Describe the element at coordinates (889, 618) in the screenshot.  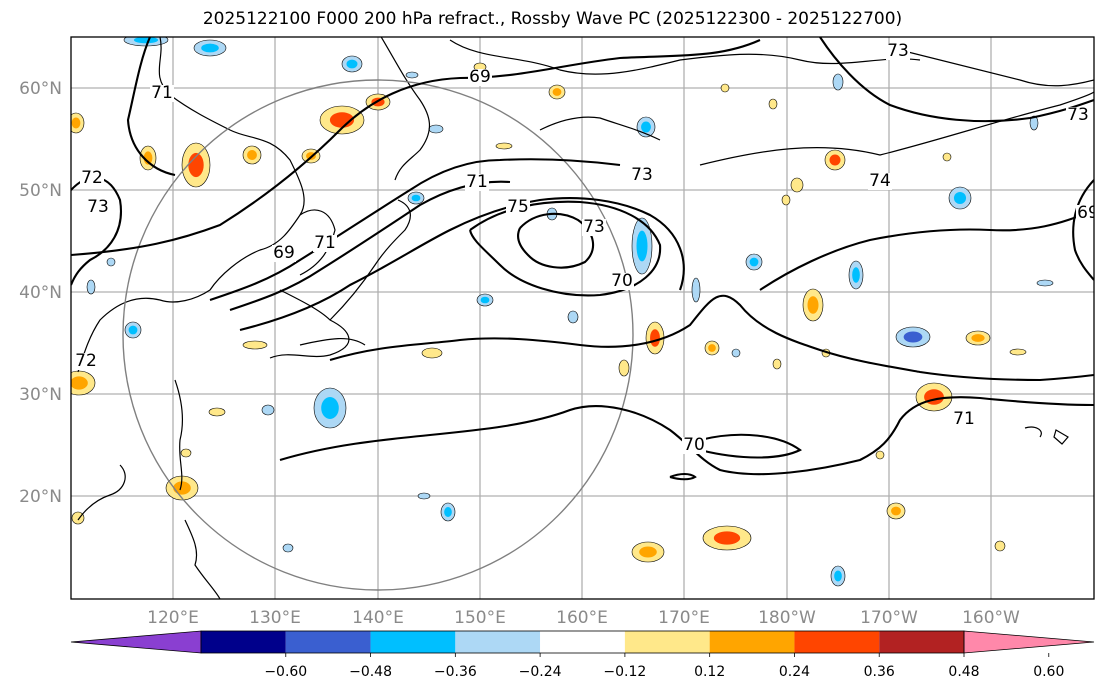
I see `lon-label: 170°W` at that location.